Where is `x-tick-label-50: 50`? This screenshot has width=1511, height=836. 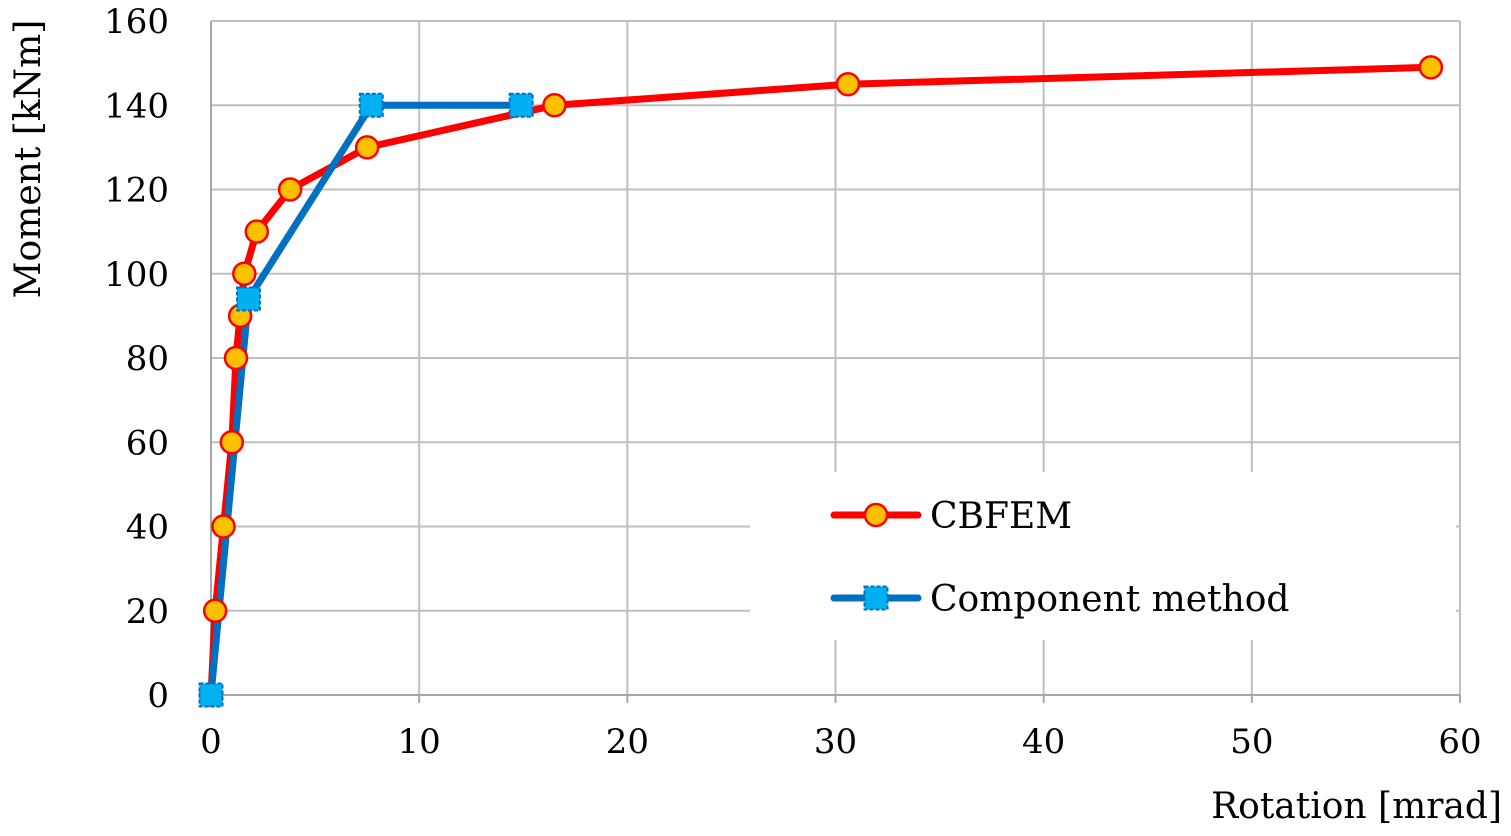 x-tick-label-50: 50 is located at coordinates (1251, 742).